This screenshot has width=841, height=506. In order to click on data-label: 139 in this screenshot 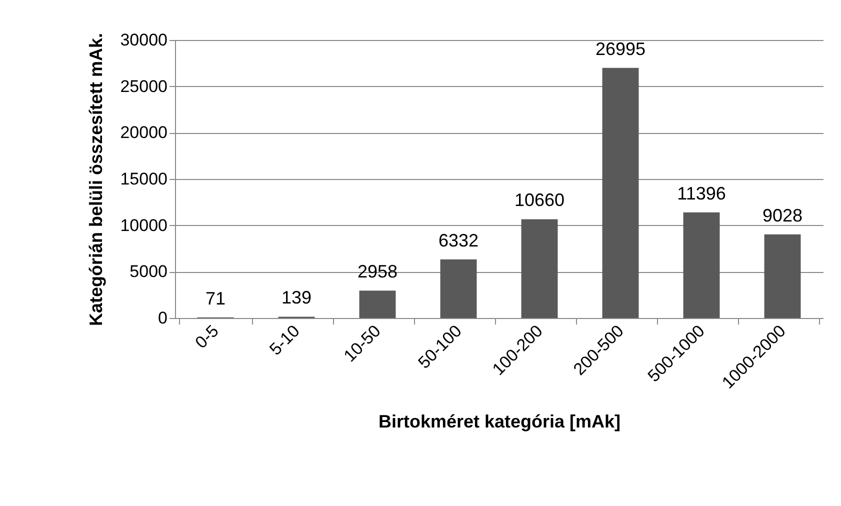, I will do `click(296, 298)`.